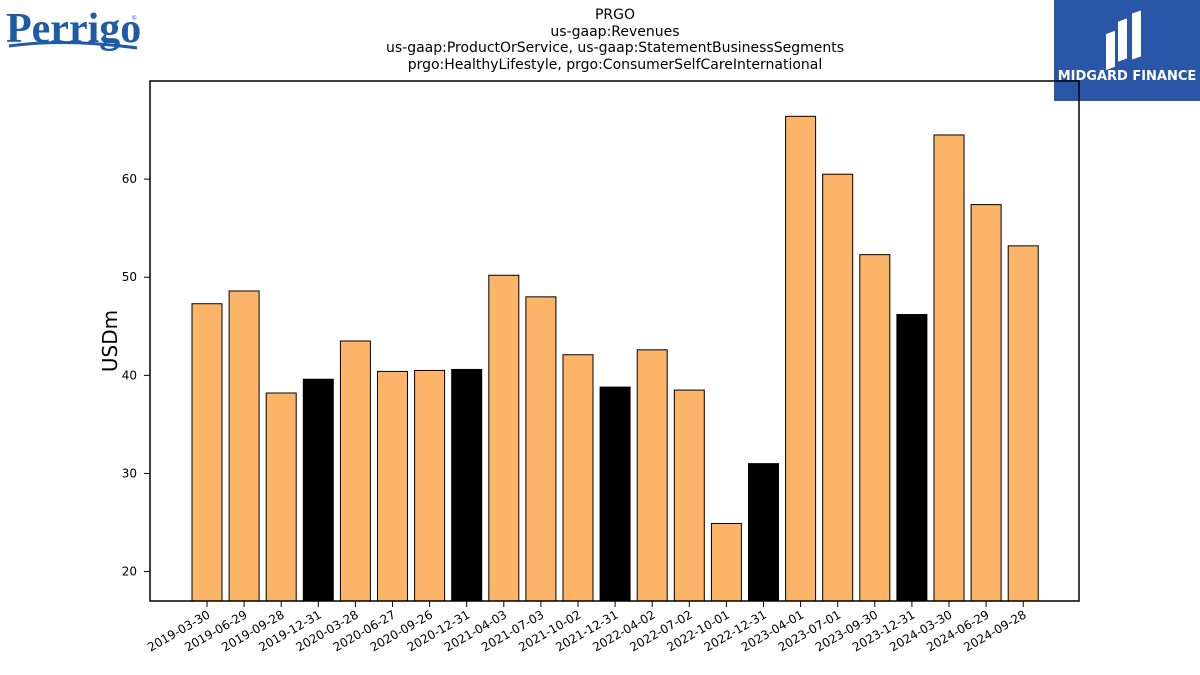 The image size is (1200, 675). What do you see at coordinates (1127, 76) in the screenshot?
I see `midgard-finance-logo-text: MIDGARD FINANCE` at bounding box center [1127, 76].